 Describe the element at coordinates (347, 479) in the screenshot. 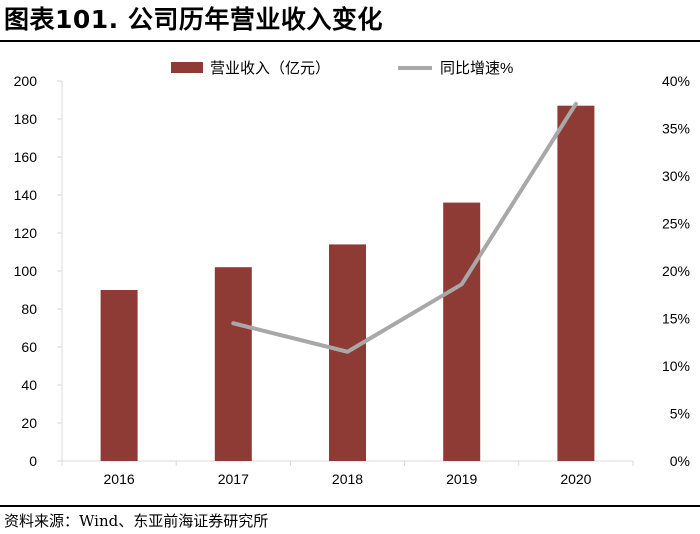

I see `x-axis-tick-label: 2018` at that location.